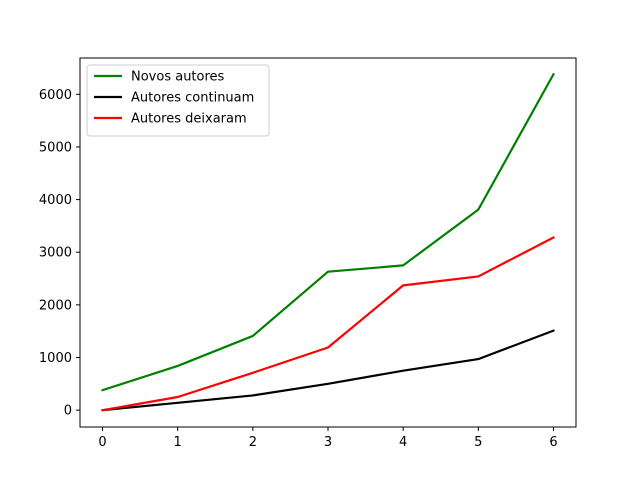 The height and width of the screenshot is (480, 640). What do you see at coordinates (55, 200) in the screenshot?
I see `y-tick-label: 4000` at bounding box center [55, 200].